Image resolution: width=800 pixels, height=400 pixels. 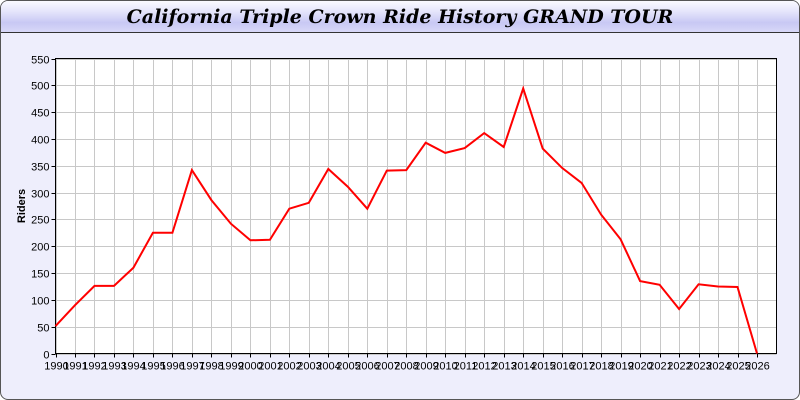 What do you see at coordinates (466, 367) in the screenshot?
I see `x-tick-label: 2011` at bounding box center [466, 367].